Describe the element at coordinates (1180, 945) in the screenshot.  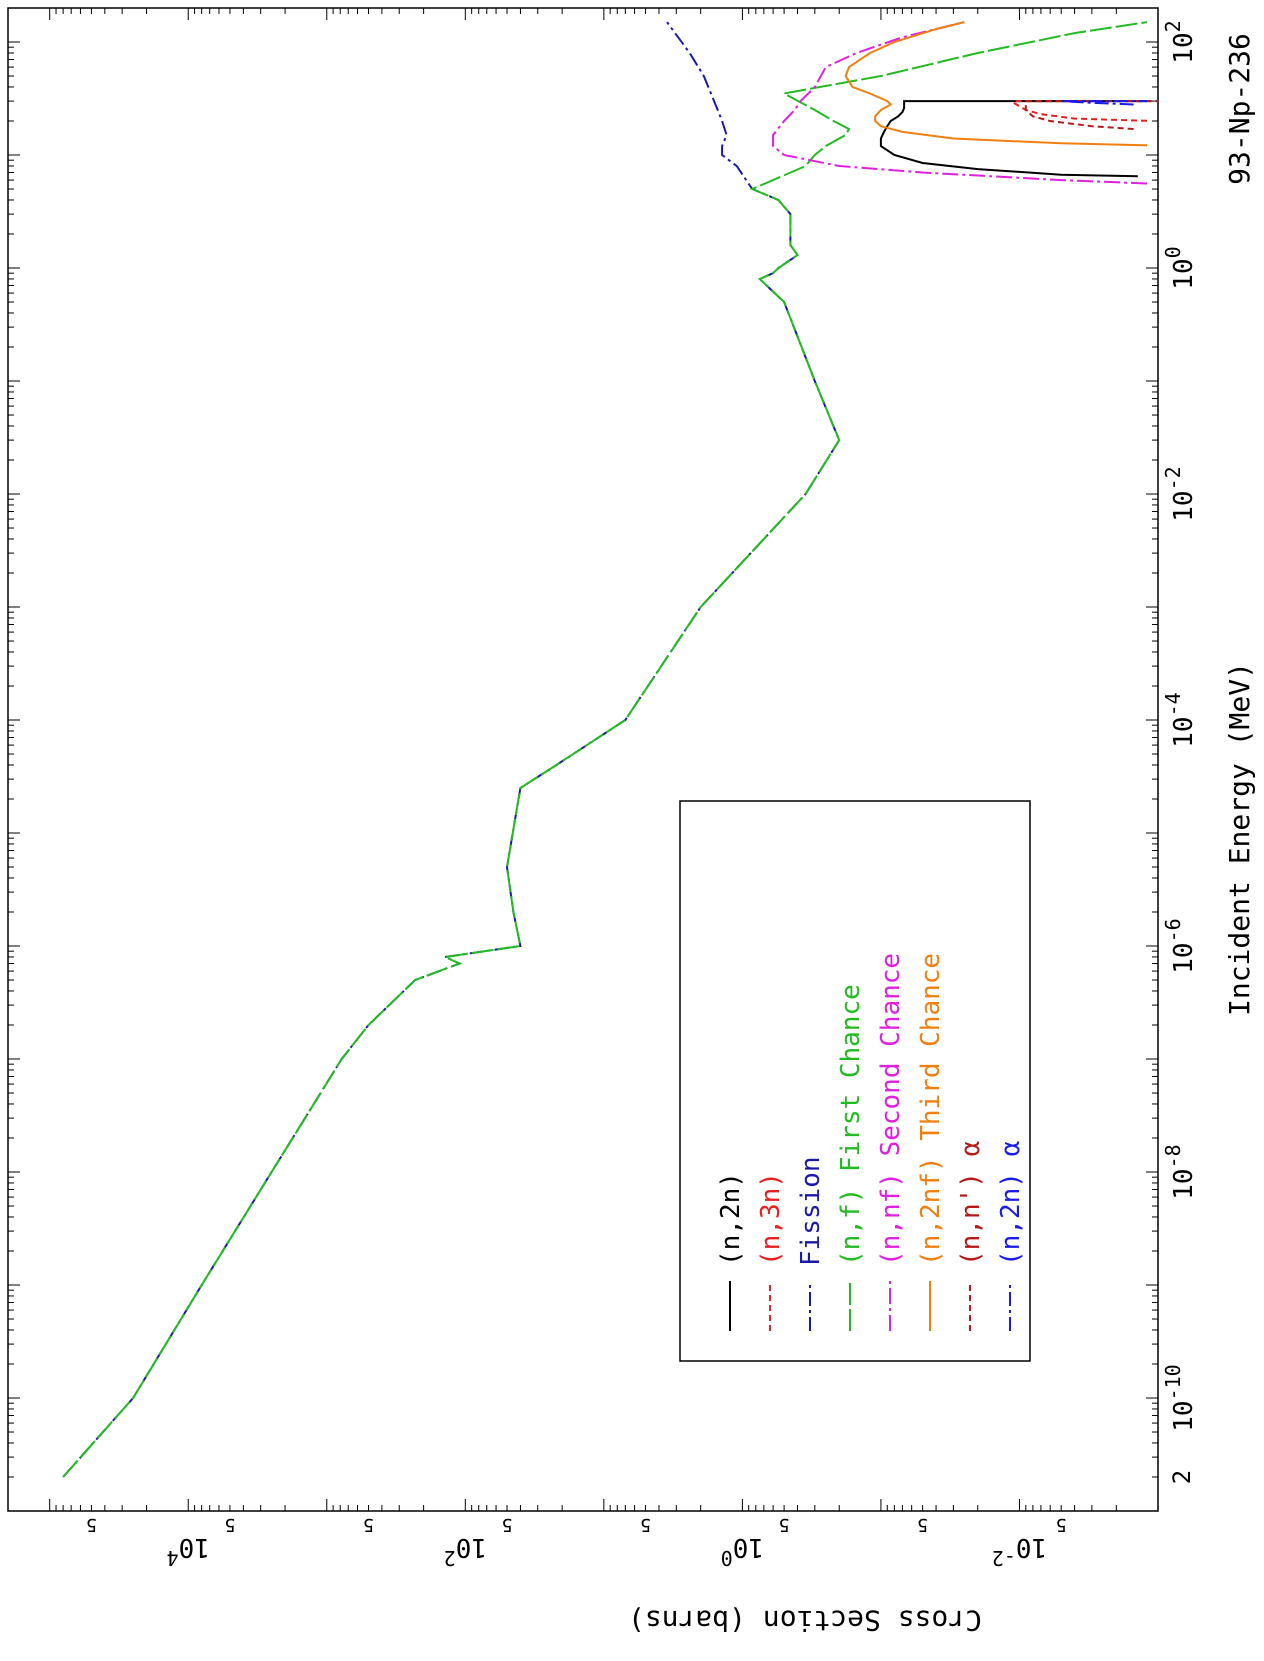
I see `x-tick-label: 10-6` at that location.